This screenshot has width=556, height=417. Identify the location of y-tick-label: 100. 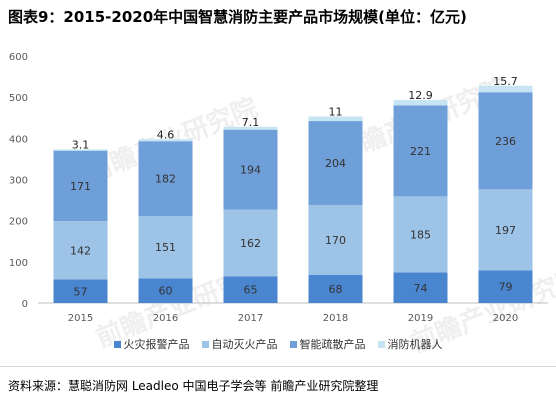
(18, 263).